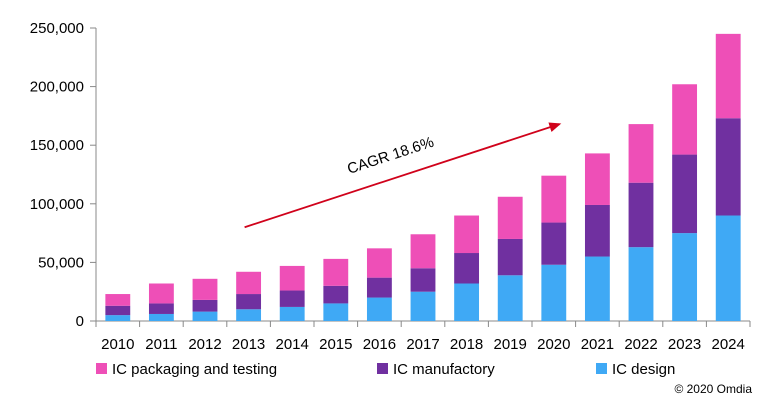 The image size is (761, 403). What do you see at coordinates (379, 344) in the screenshot?
I see `x-tick-label: 2016` at bounding box center [379, 344].